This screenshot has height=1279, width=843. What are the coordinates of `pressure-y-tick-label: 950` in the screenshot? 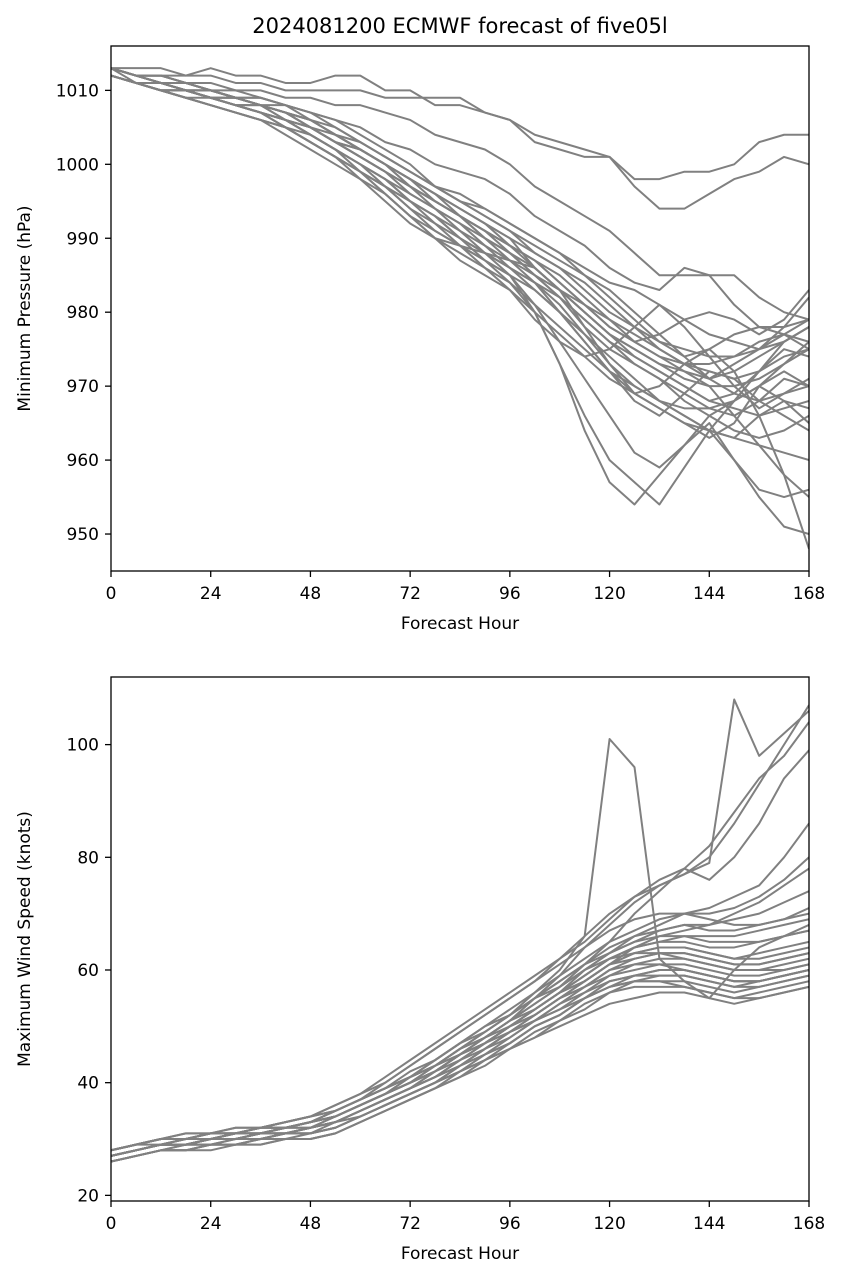 It's located at (83, 535).